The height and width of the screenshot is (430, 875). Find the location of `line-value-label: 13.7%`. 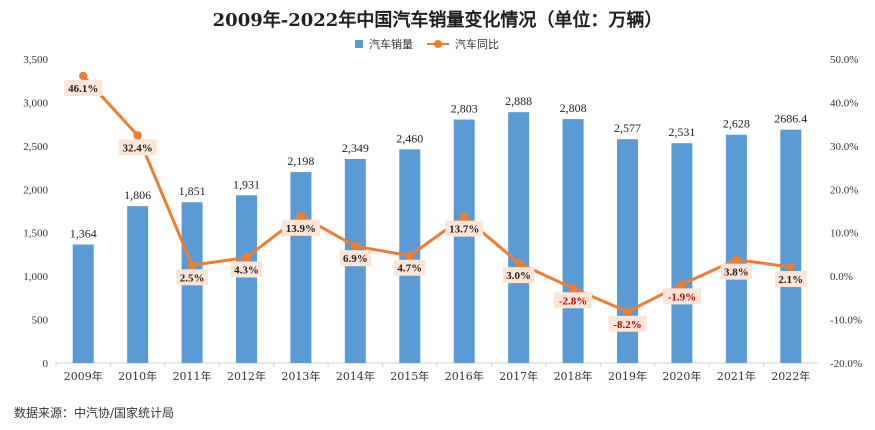

line-value-label: 13.7% is located at coordinates (464, 230).